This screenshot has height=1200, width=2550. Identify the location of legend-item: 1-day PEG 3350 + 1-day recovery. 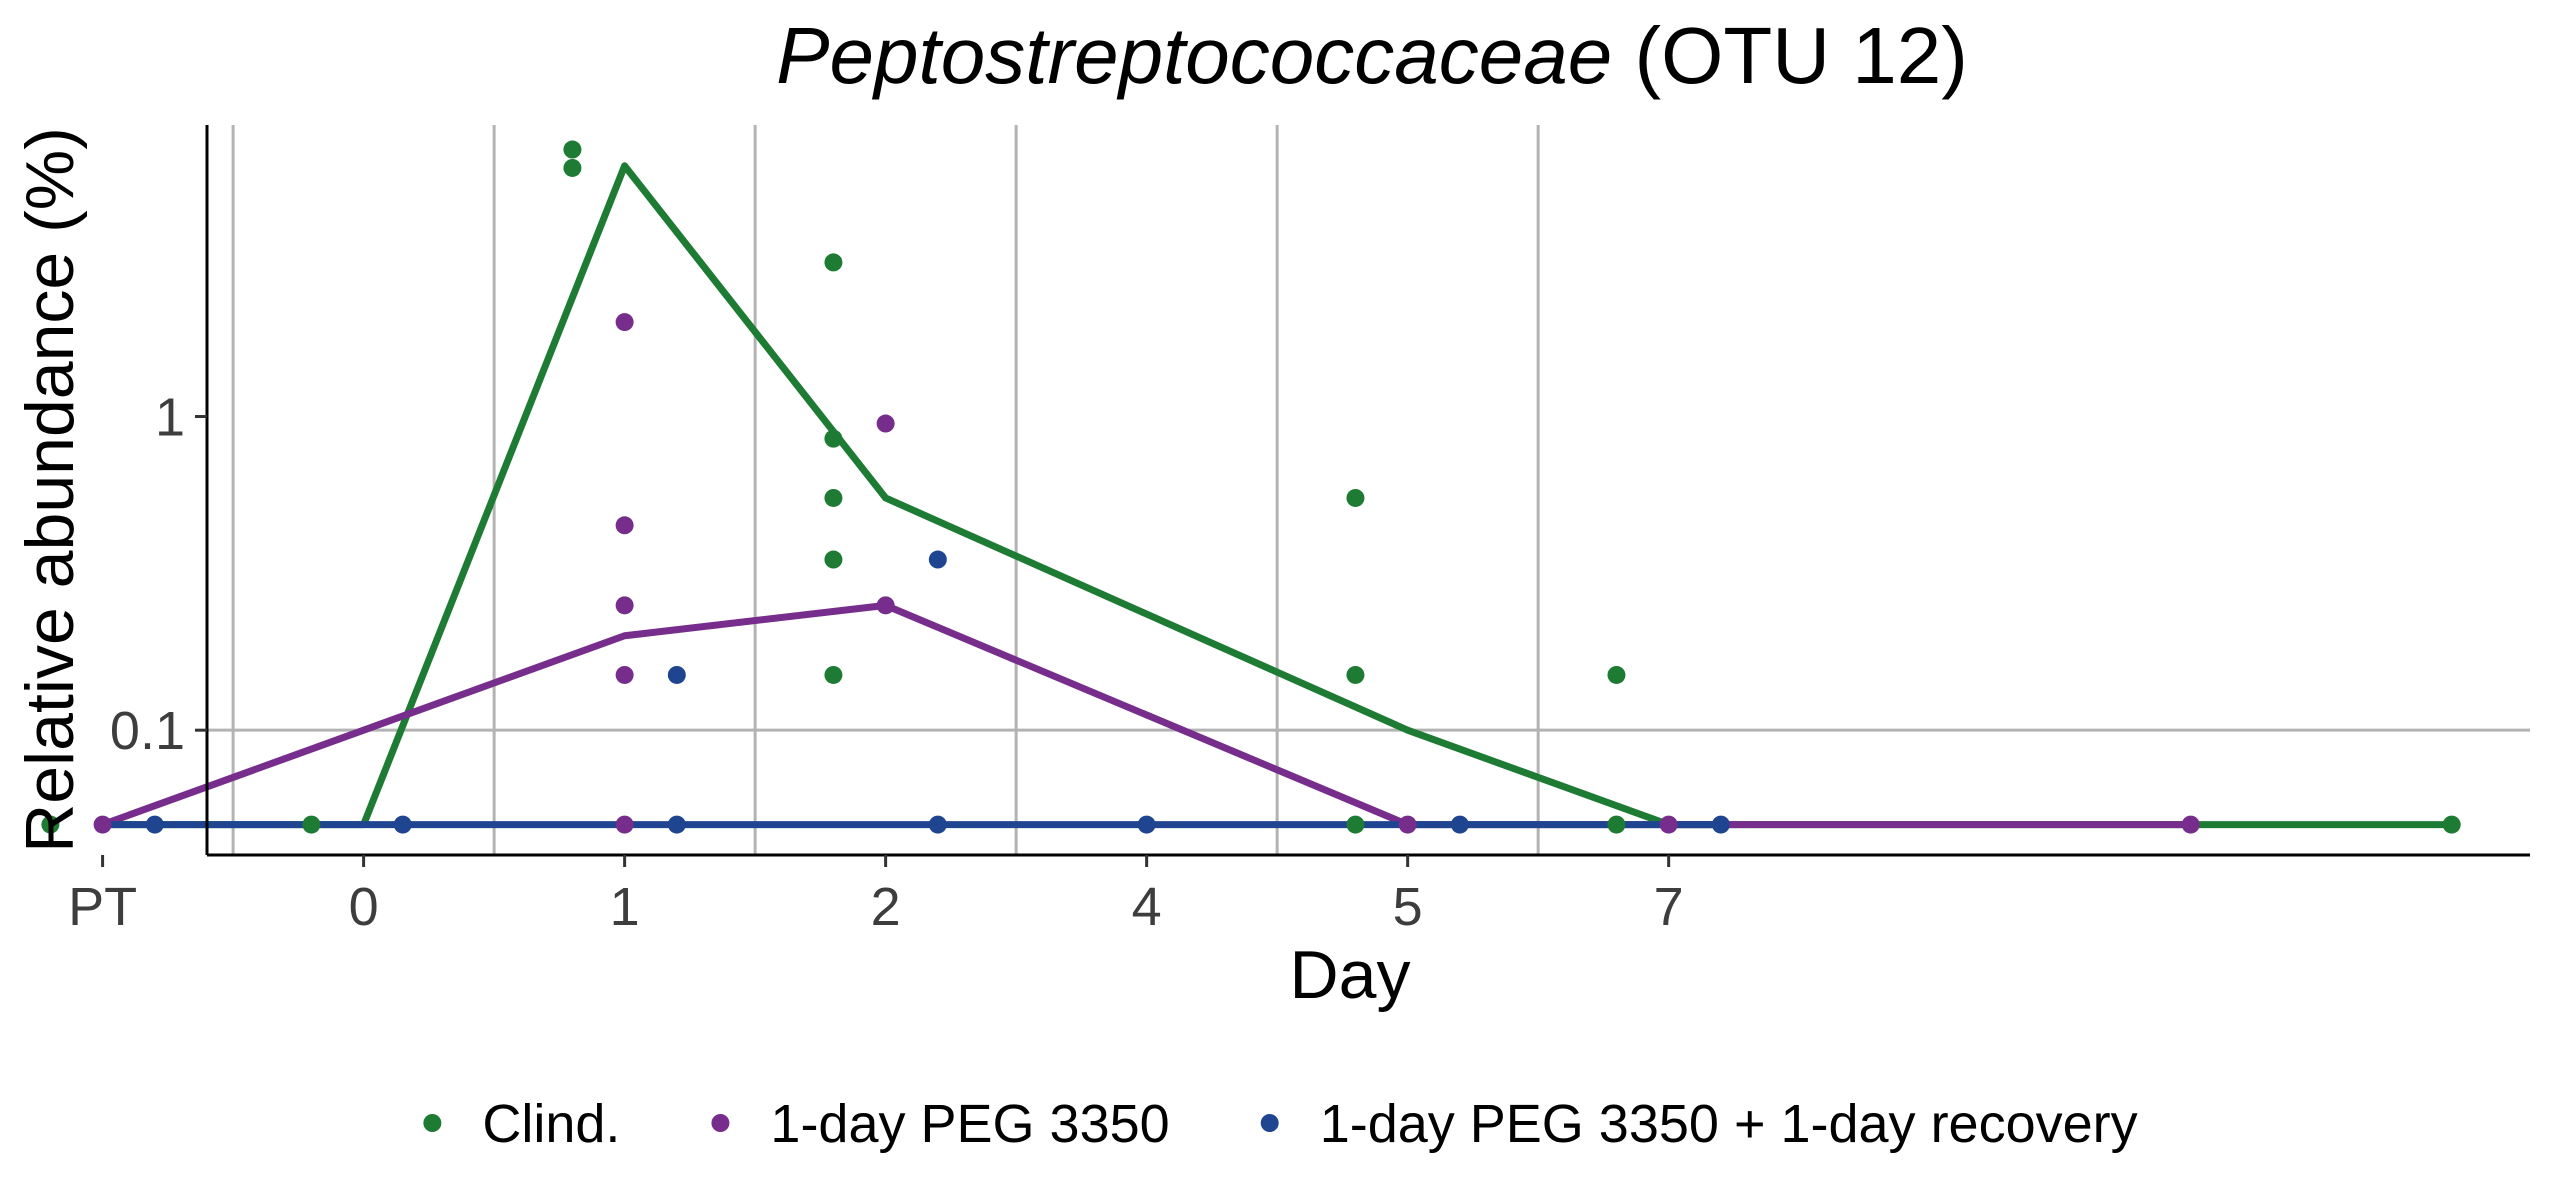
(1699, 1124).